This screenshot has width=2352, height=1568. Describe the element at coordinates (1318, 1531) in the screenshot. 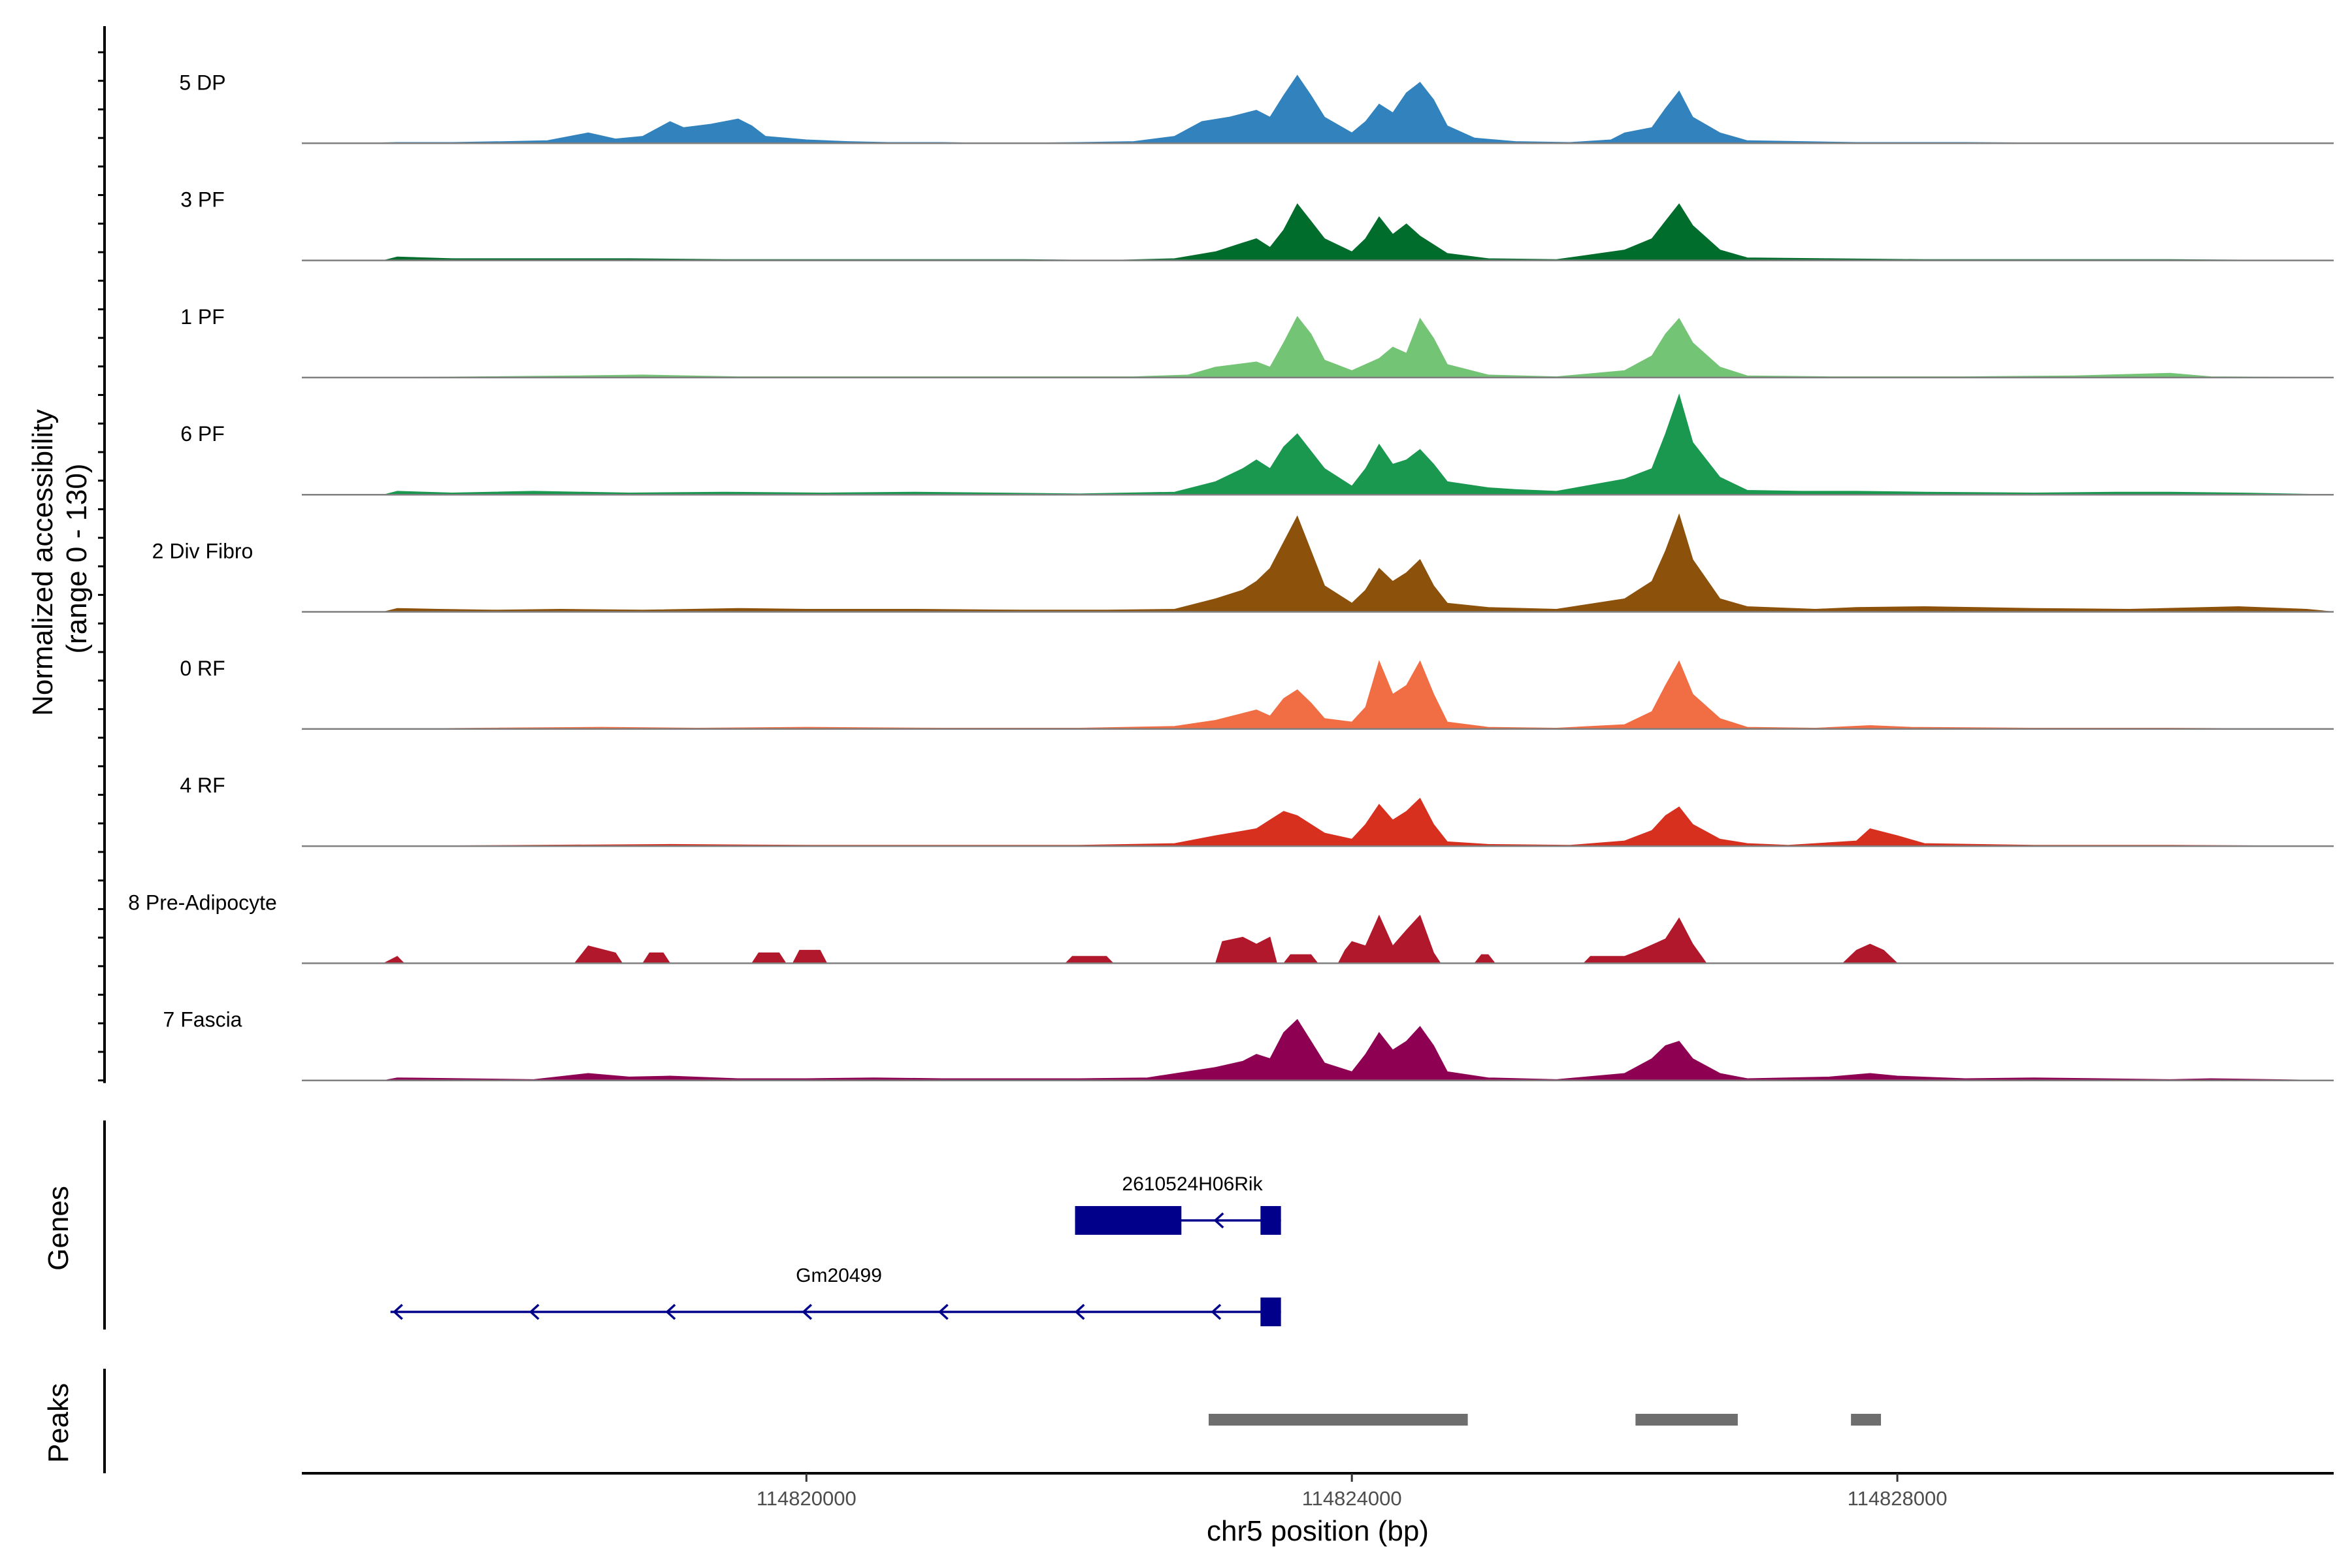

I see `x-axis-title: chr5 position (bp)` at that location.